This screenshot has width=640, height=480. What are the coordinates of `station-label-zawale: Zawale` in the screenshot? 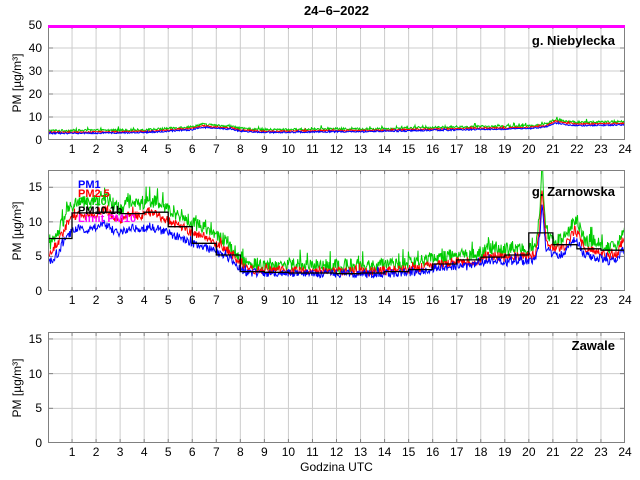 It's located at (593, 345).